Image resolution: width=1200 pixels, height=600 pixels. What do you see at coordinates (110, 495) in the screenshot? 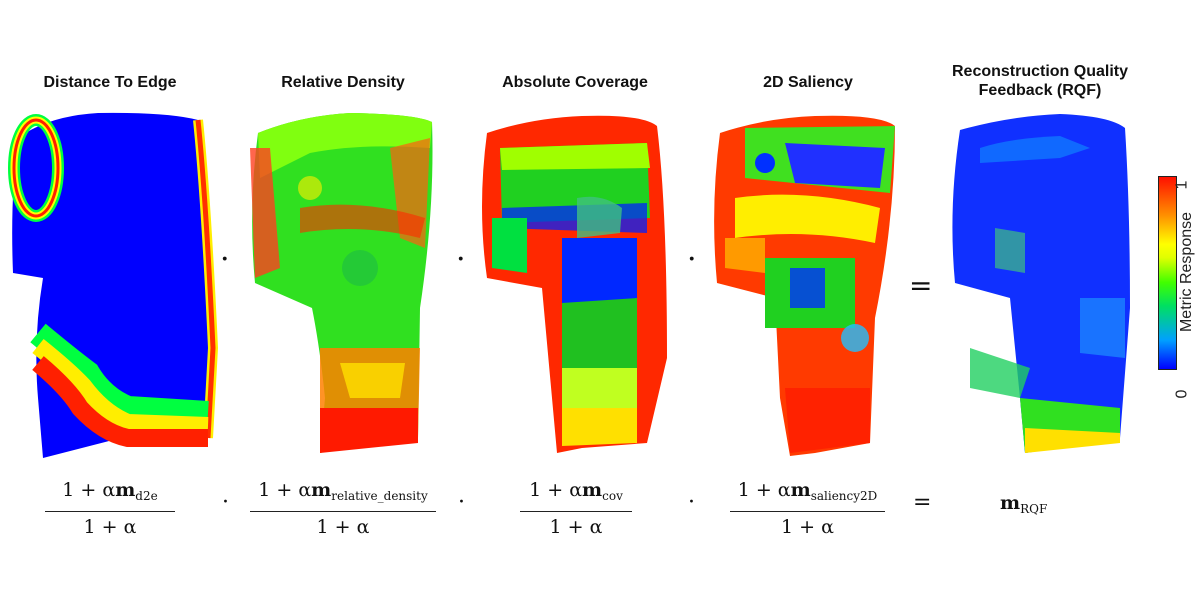
I see `formula-d2e-numerator: 1 + αmd2e` at bounding box center [110, 495].